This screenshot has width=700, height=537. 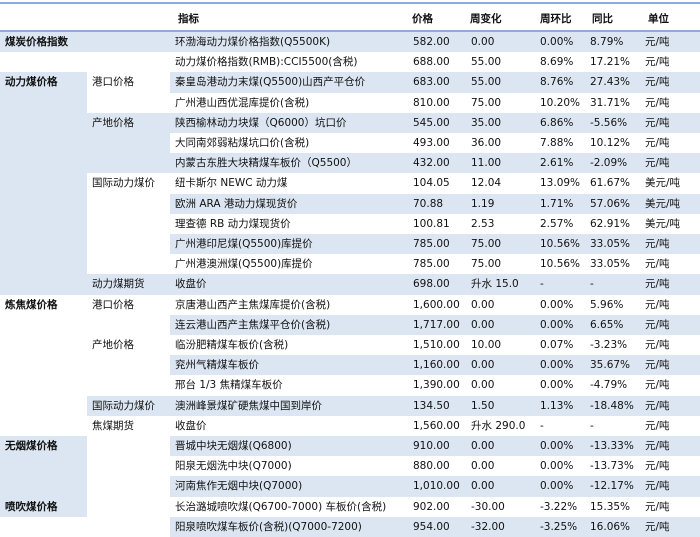 What do you see at coordinates (557, 223) in the screenshot?
I see `week-on-week: 2.57%` at bounding box center [557, 223].